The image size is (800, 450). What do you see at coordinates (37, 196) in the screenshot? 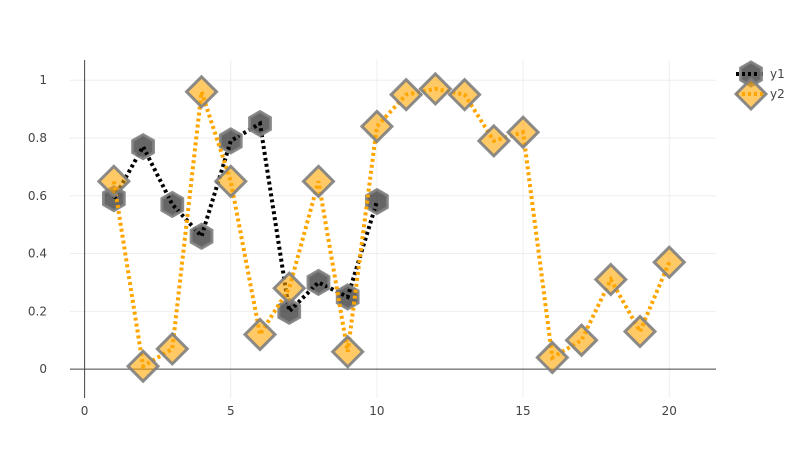
I see `y-tick-label: 0.6` at bounding box center [37, 196].